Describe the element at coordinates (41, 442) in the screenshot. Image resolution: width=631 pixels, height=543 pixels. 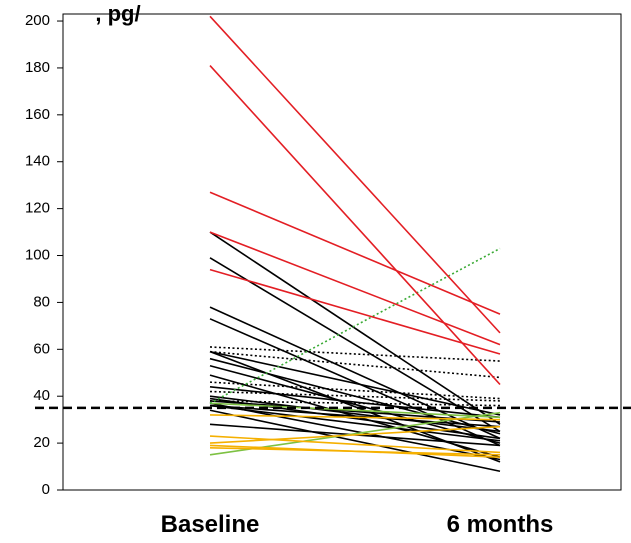
I see `y-tick-label-20: 20` at that location.